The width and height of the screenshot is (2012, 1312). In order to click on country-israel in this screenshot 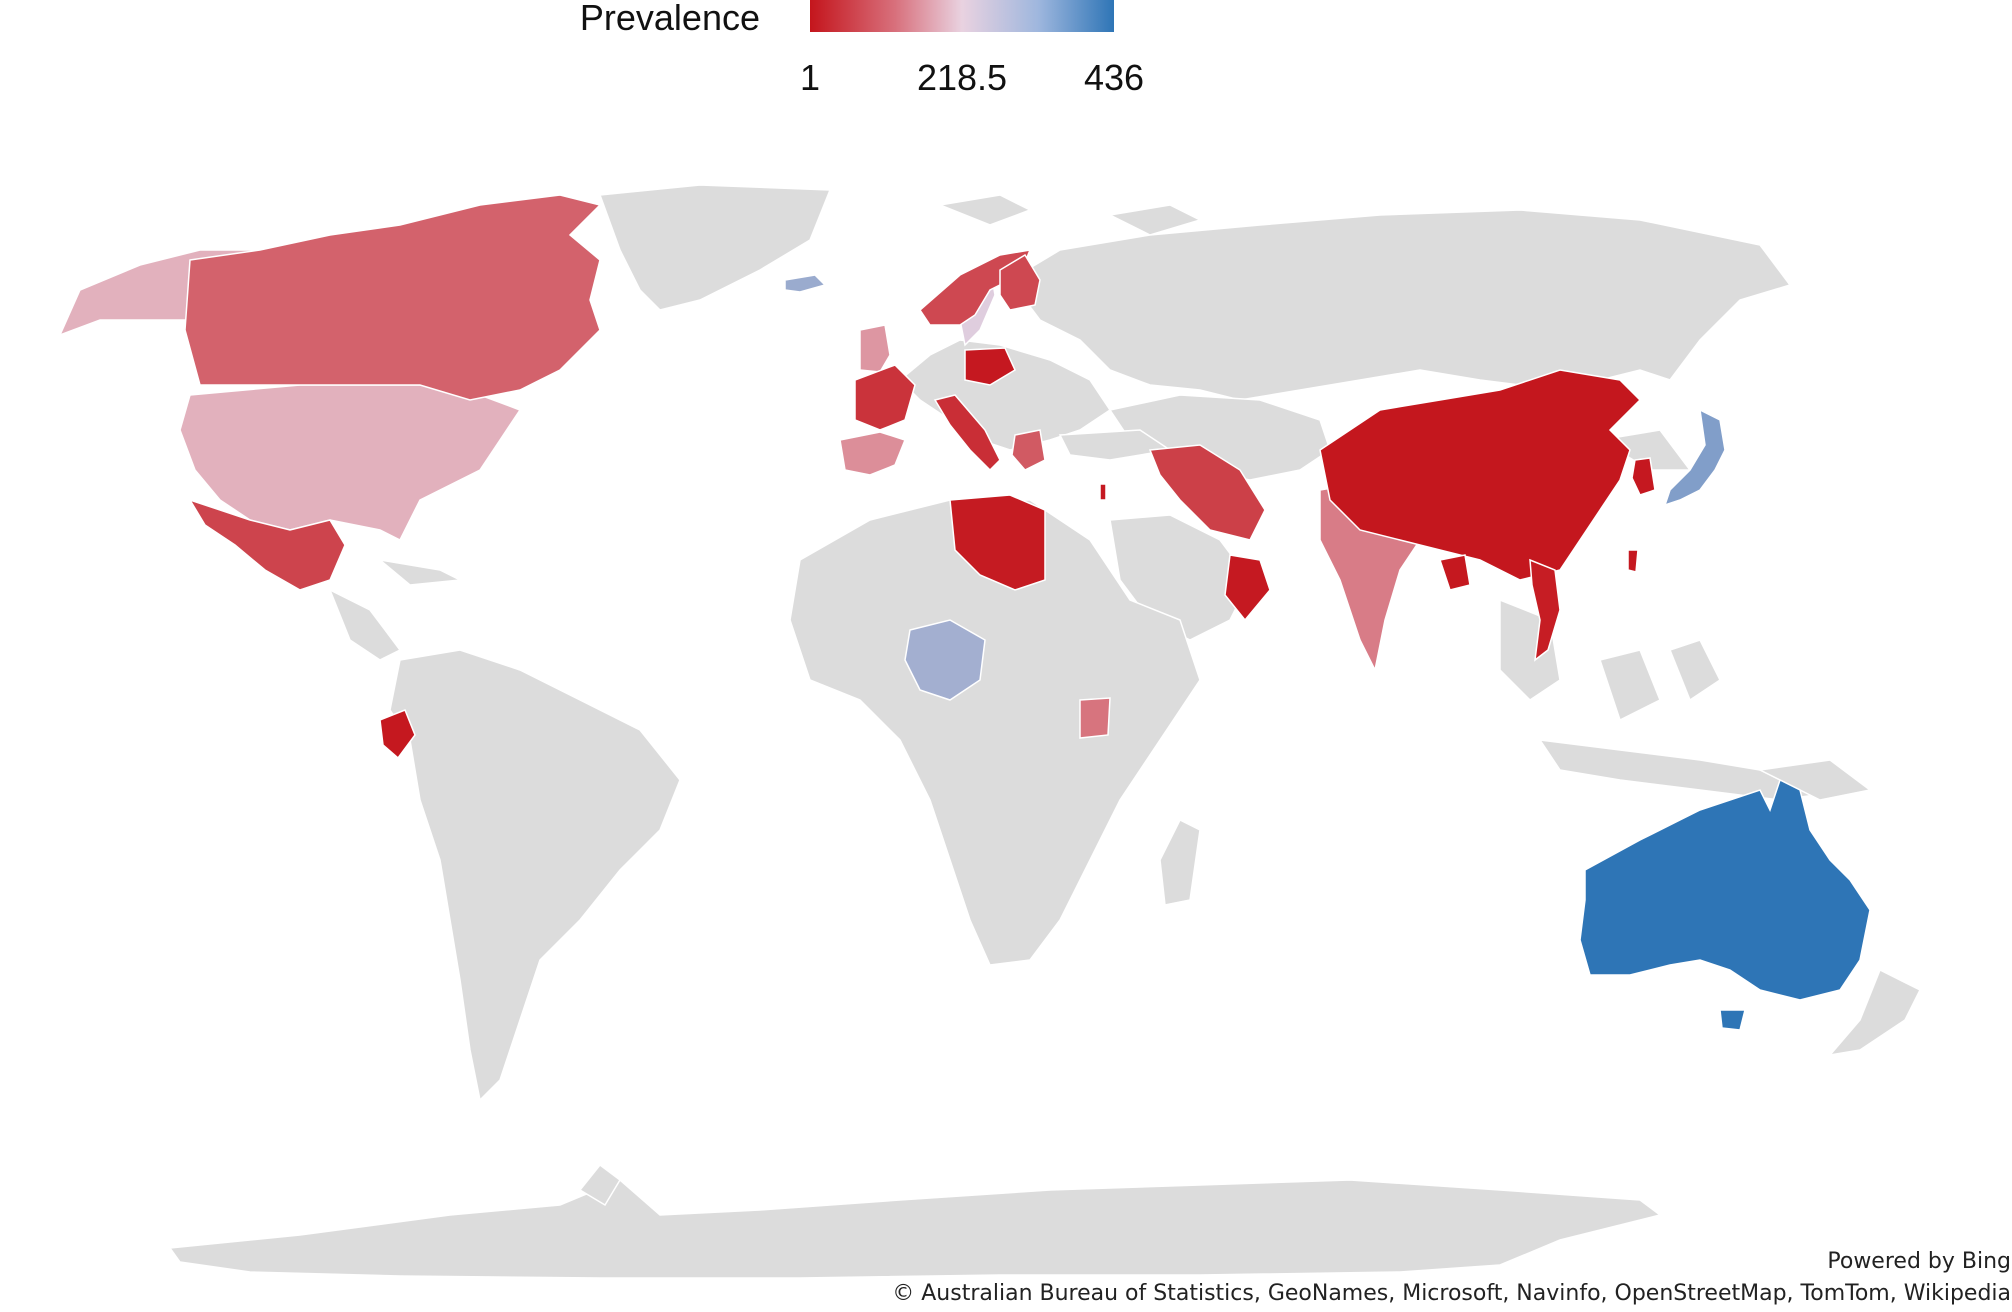, I will do `click(1103, 492)`.